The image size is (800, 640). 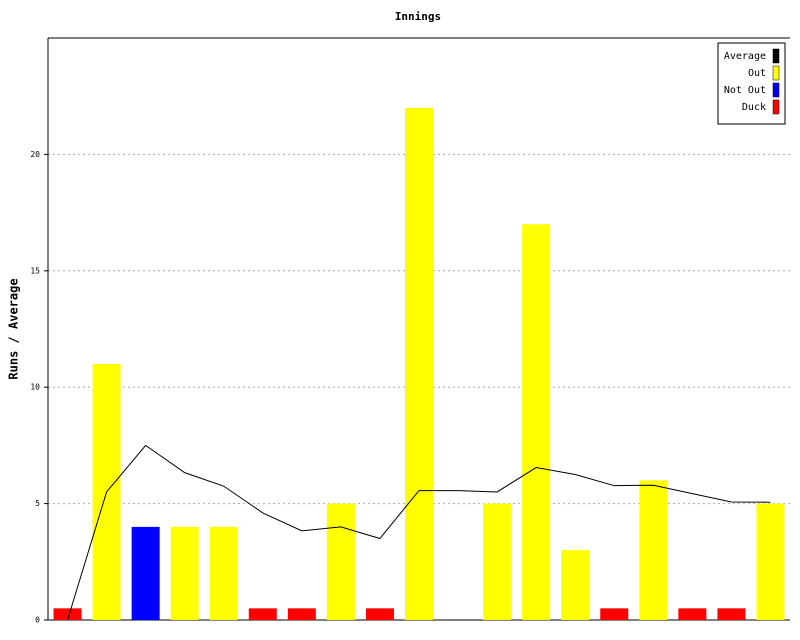 I want to click on y-tick-label: 20, so click(x=35, y=154).